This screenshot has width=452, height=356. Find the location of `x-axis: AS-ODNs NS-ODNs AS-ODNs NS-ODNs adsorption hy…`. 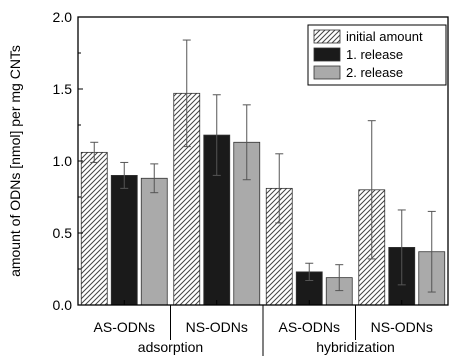

x-axis: AS-ODNs NS-ODNs AS-ODNs NS-ODNs adsorption hy… is located at coordinates (263, 328).